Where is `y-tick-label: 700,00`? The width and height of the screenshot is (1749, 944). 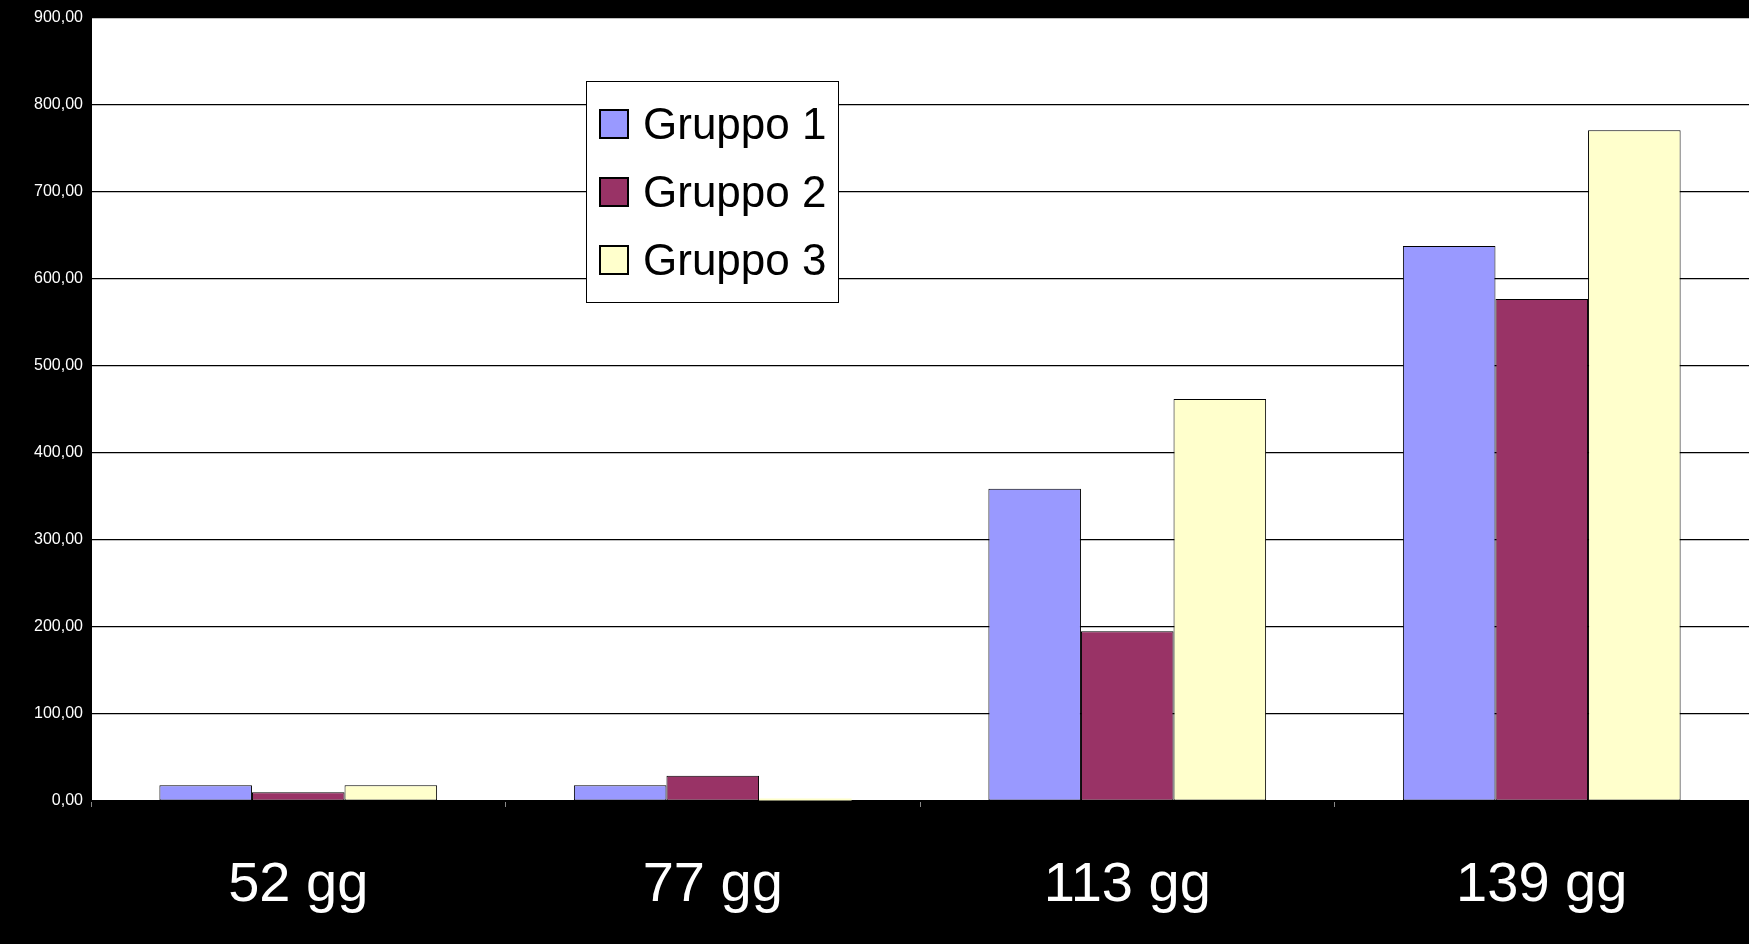 y-tick-label: 700,00 is located at coordinates (59, 191).